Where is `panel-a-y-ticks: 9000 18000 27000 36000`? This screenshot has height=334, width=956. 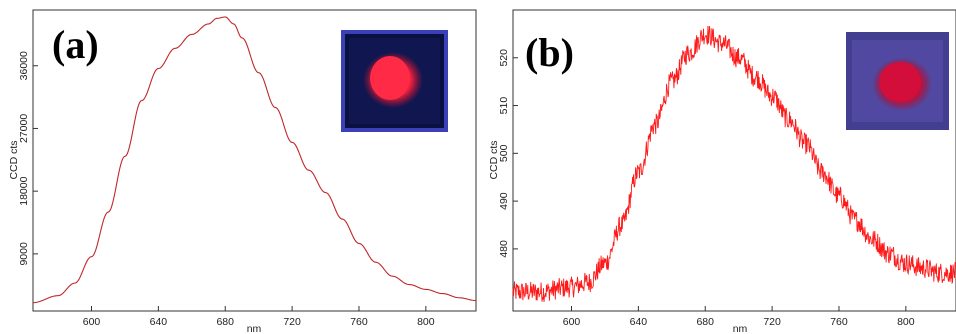
panel-a-y-ticks: 9000 18000 27000 36000 is located at coordinates (28, 158).